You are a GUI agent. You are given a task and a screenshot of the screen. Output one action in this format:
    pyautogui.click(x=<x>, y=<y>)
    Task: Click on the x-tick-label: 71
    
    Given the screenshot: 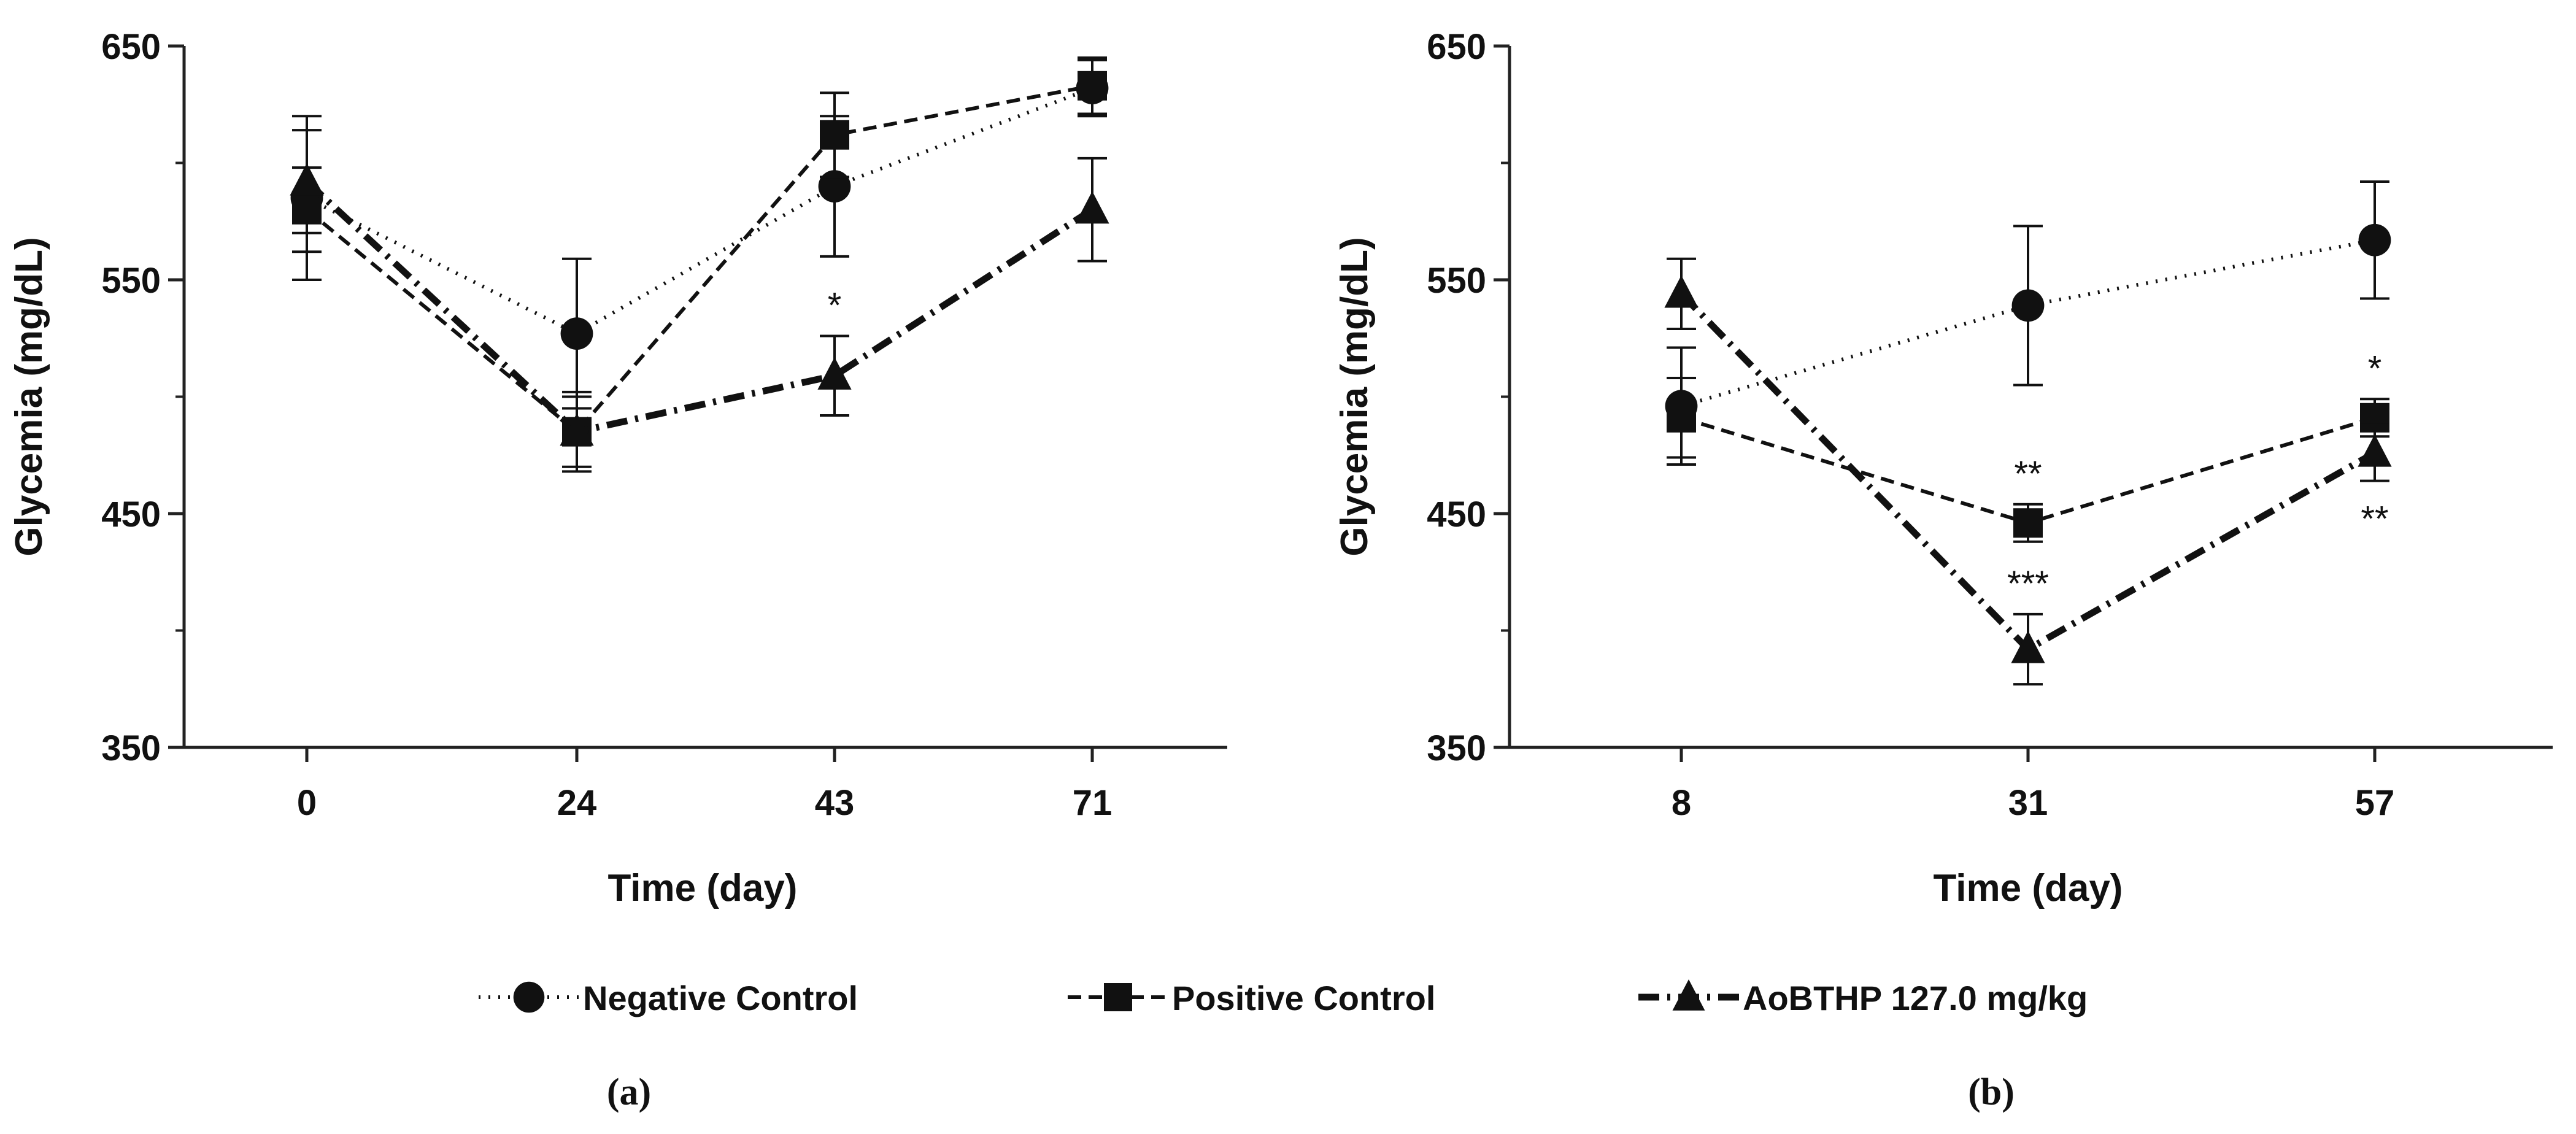 What is the action you would take?
    pyautogui.click(x=1093, y=803)
    